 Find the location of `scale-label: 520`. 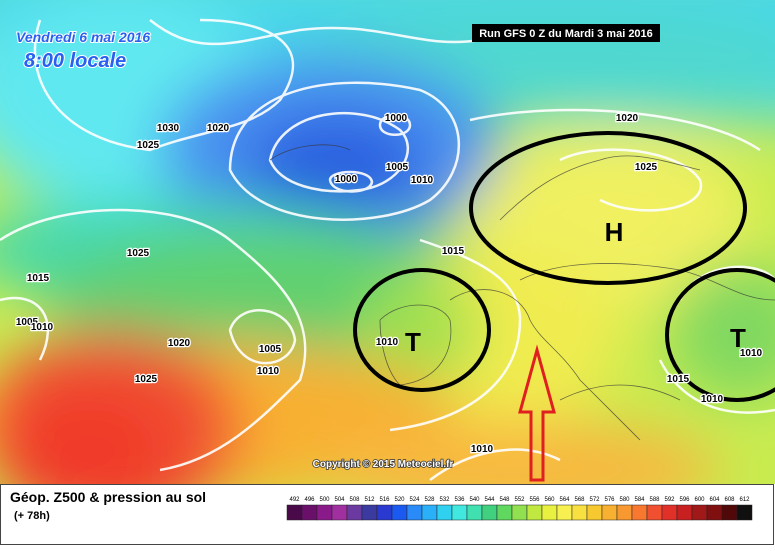

scale-label: 520 is located at coordinates (399, 500).